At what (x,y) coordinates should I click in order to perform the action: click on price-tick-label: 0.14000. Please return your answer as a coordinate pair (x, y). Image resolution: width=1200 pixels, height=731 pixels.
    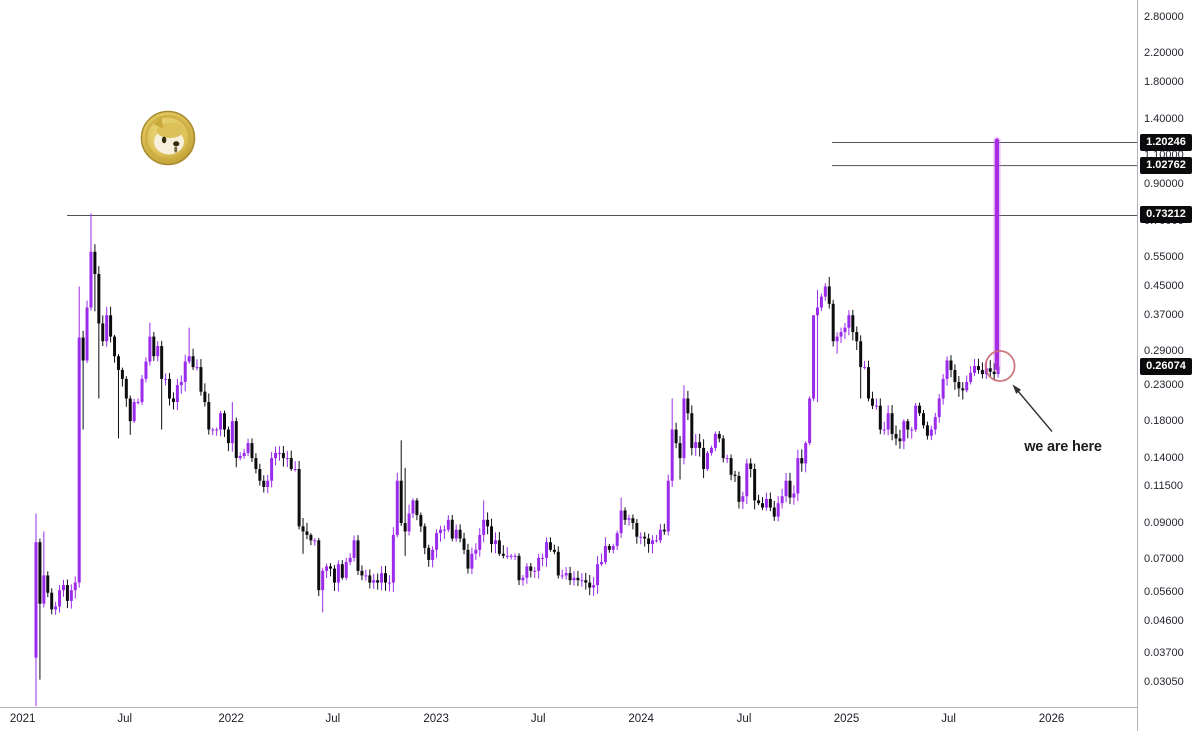
    Looking at the image, I should click on (1164, 457).